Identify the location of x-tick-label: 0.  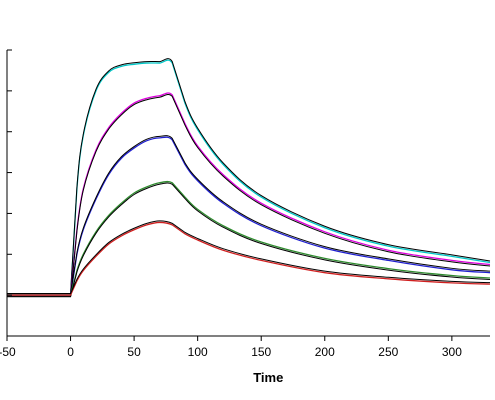
(70, 352).